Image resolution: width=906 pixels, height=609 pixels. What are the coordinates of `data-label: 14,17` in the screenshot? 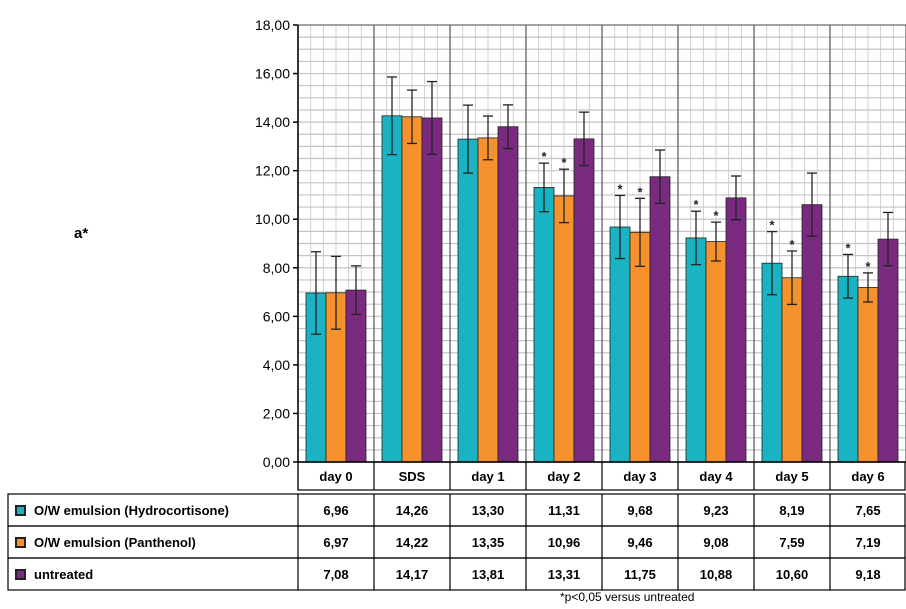 It's located at (412, 574).